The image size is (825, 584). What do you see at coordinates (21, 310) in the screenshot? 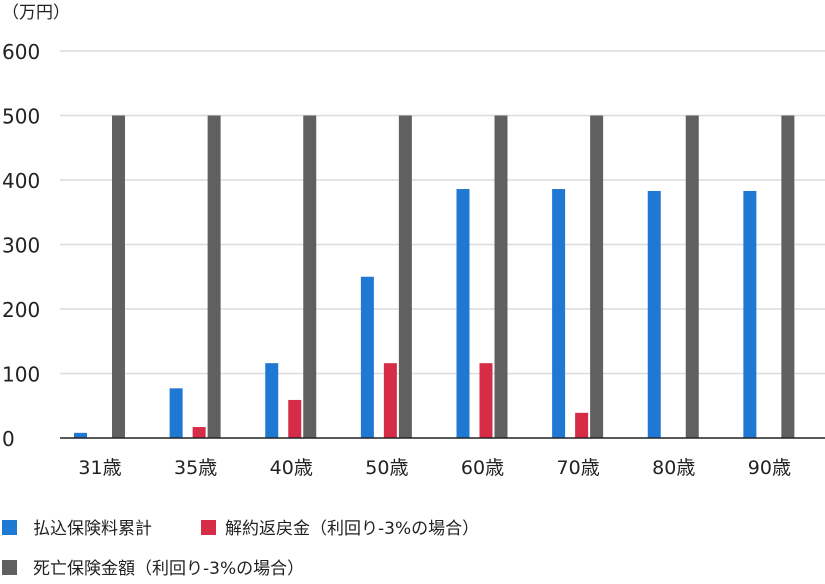
I see `y-tick-label: 200` at bounding box center [21, 310].